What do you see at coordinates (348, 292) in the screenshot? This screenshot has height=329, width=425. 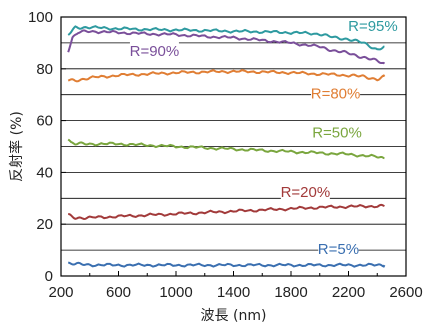 I see `x-tick-label: 2200` at bounding box center [348, 292].